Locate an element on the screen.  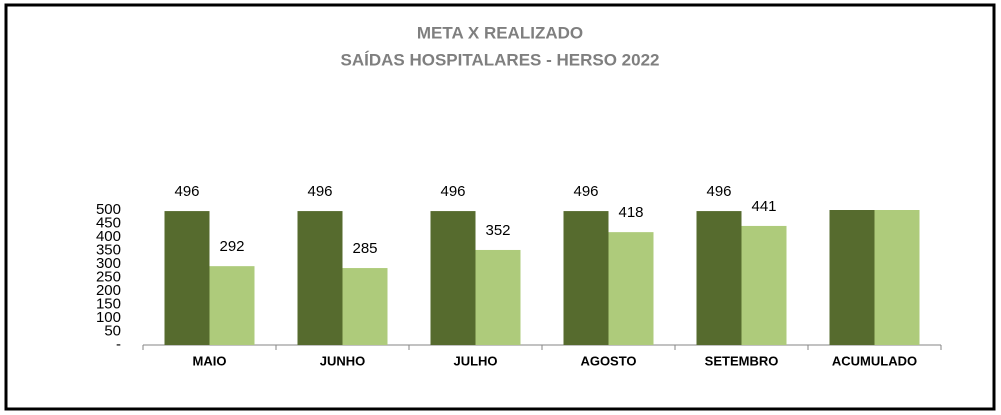
x-tick-label: ACUMULADO is located at coordinates (874, 360).